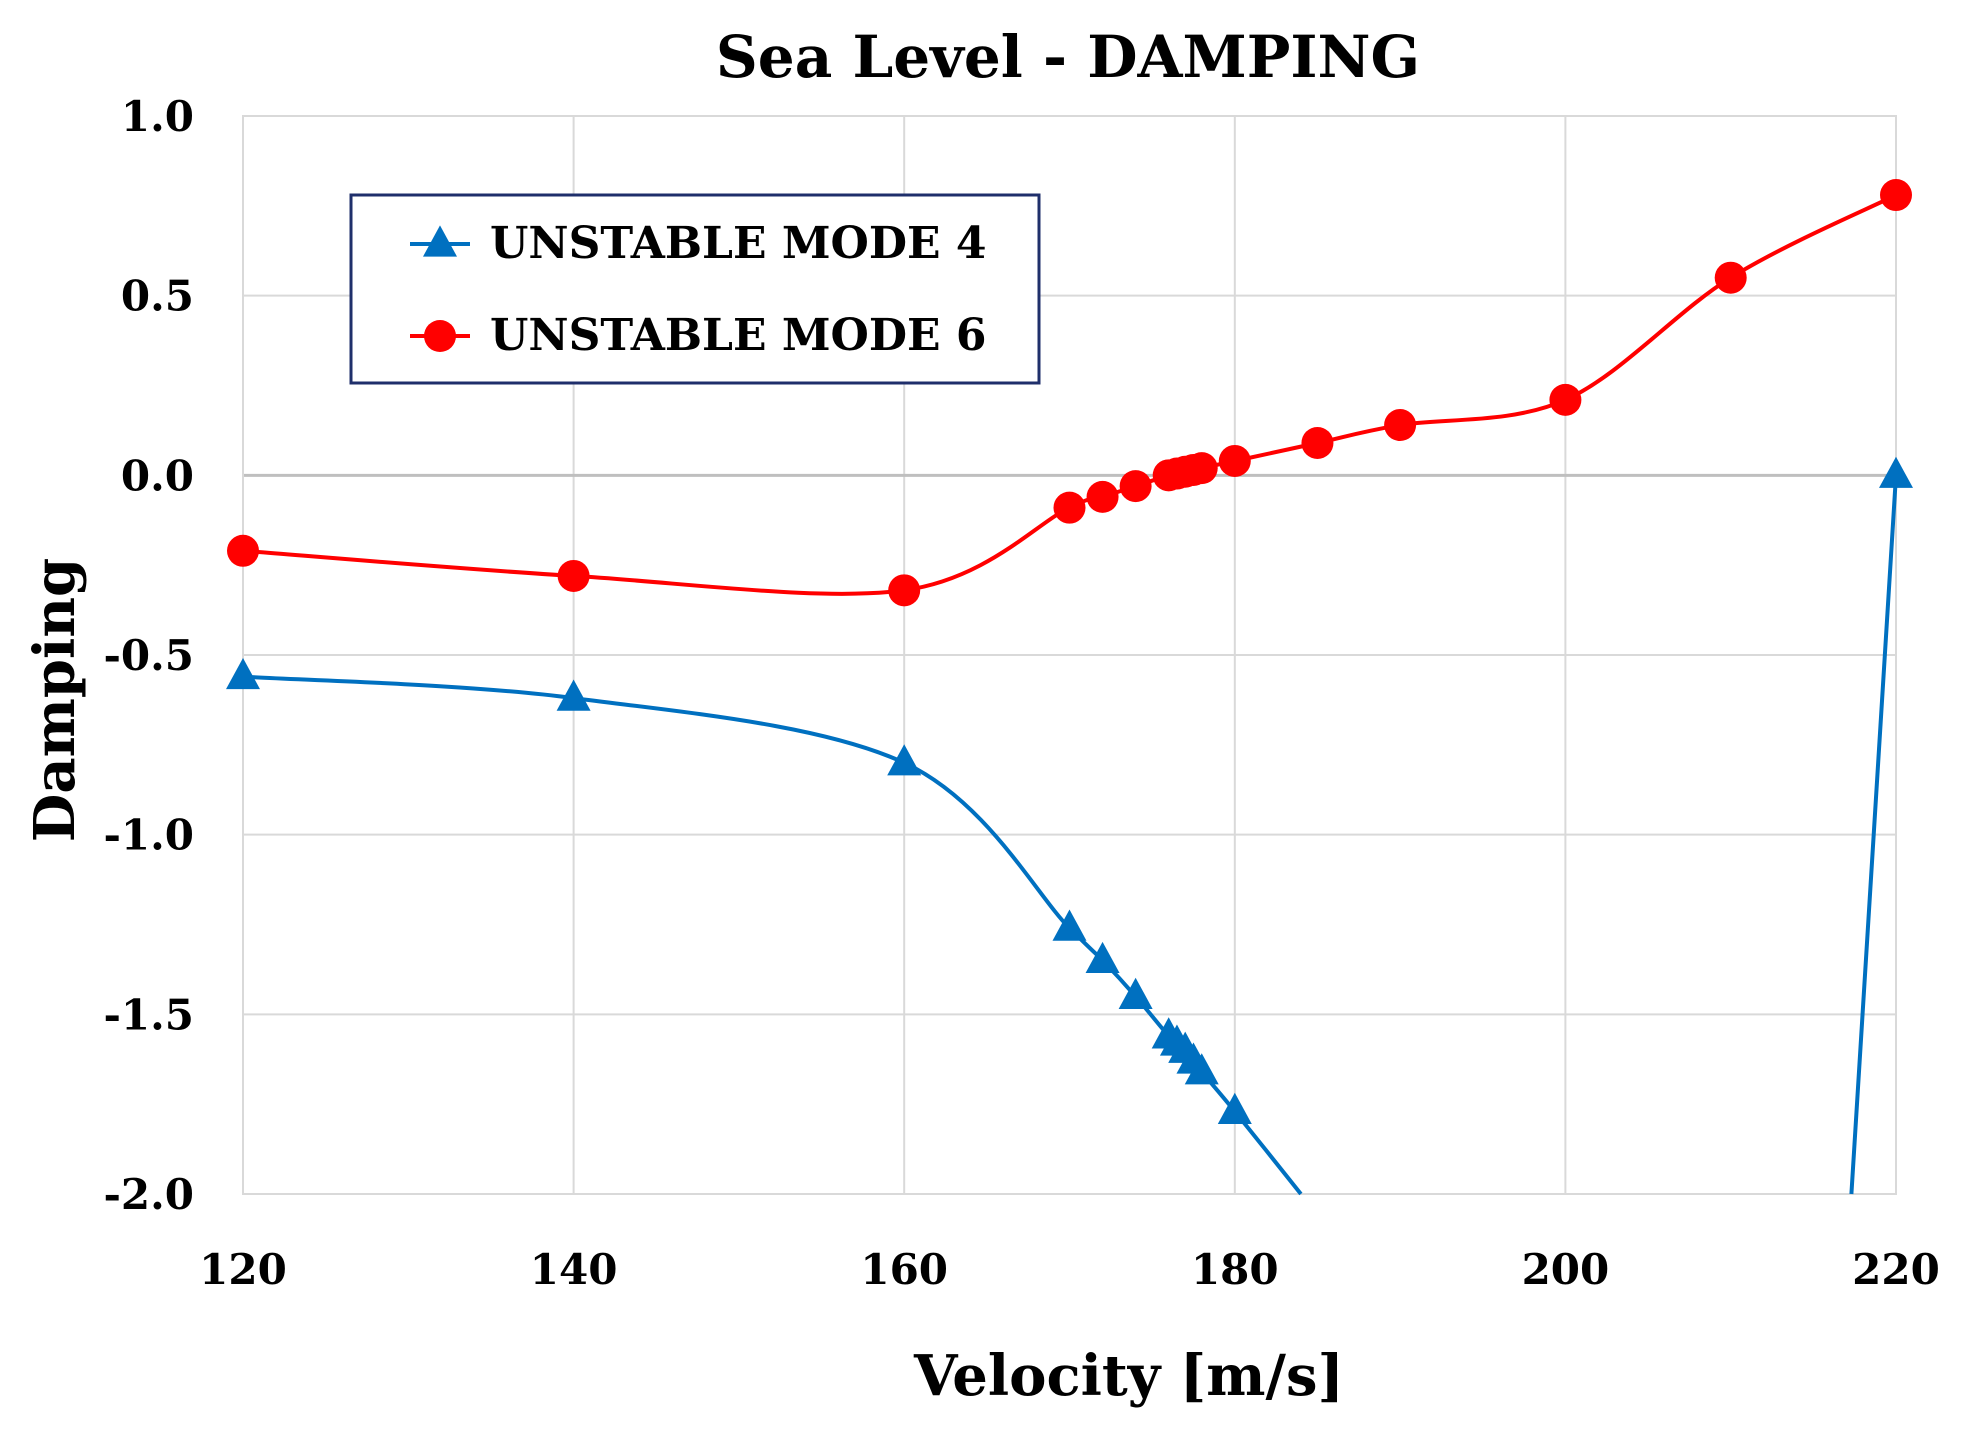 Image resolution: width=1961 pixels, height=1437 pixels. I want to click on y-tick-label: 1.0, so click(157, 116).